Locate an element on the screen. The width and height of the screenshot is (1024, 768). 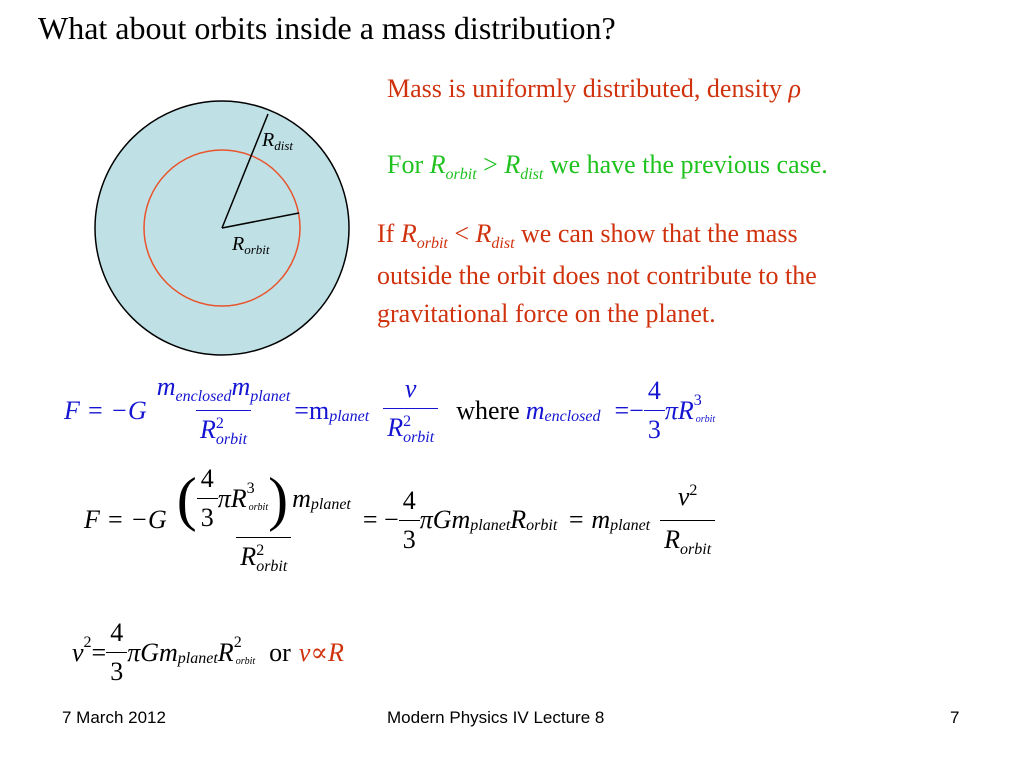
mass-distribution-diagram is located at coordinates (222, 228).